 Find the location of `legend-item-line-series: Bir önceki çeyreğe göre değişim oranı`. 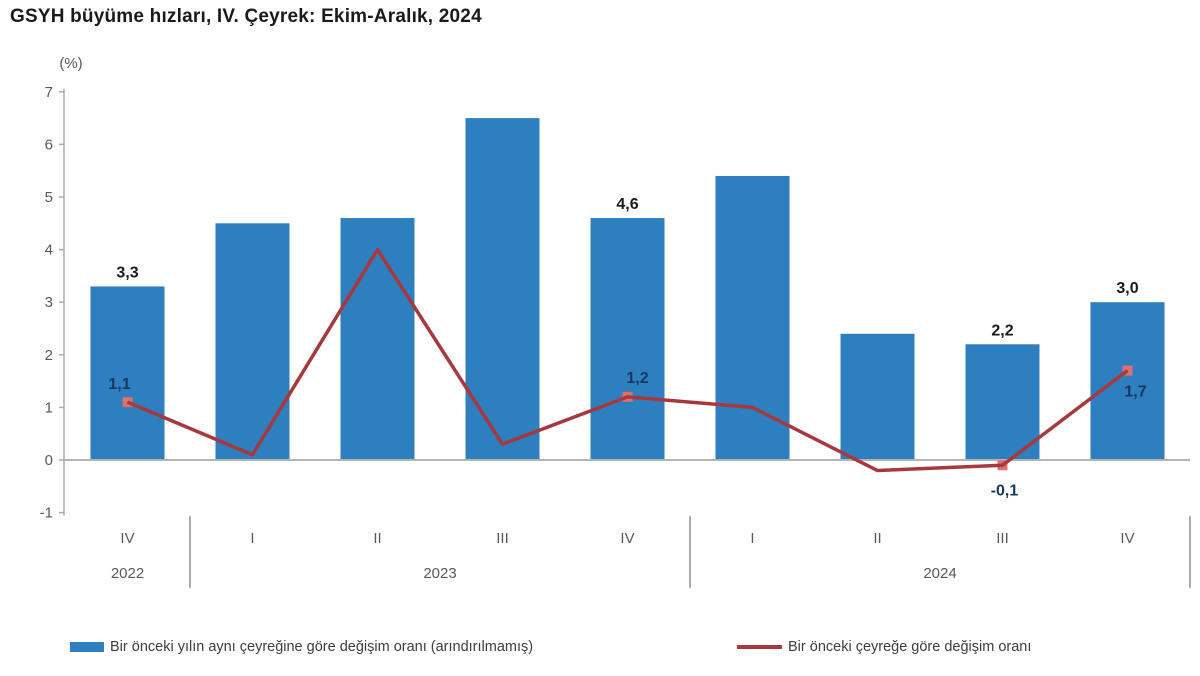

legend-item-line-series: Bir önceki çeyreğe göre değişim oranı is located at coordinates (884, 647).